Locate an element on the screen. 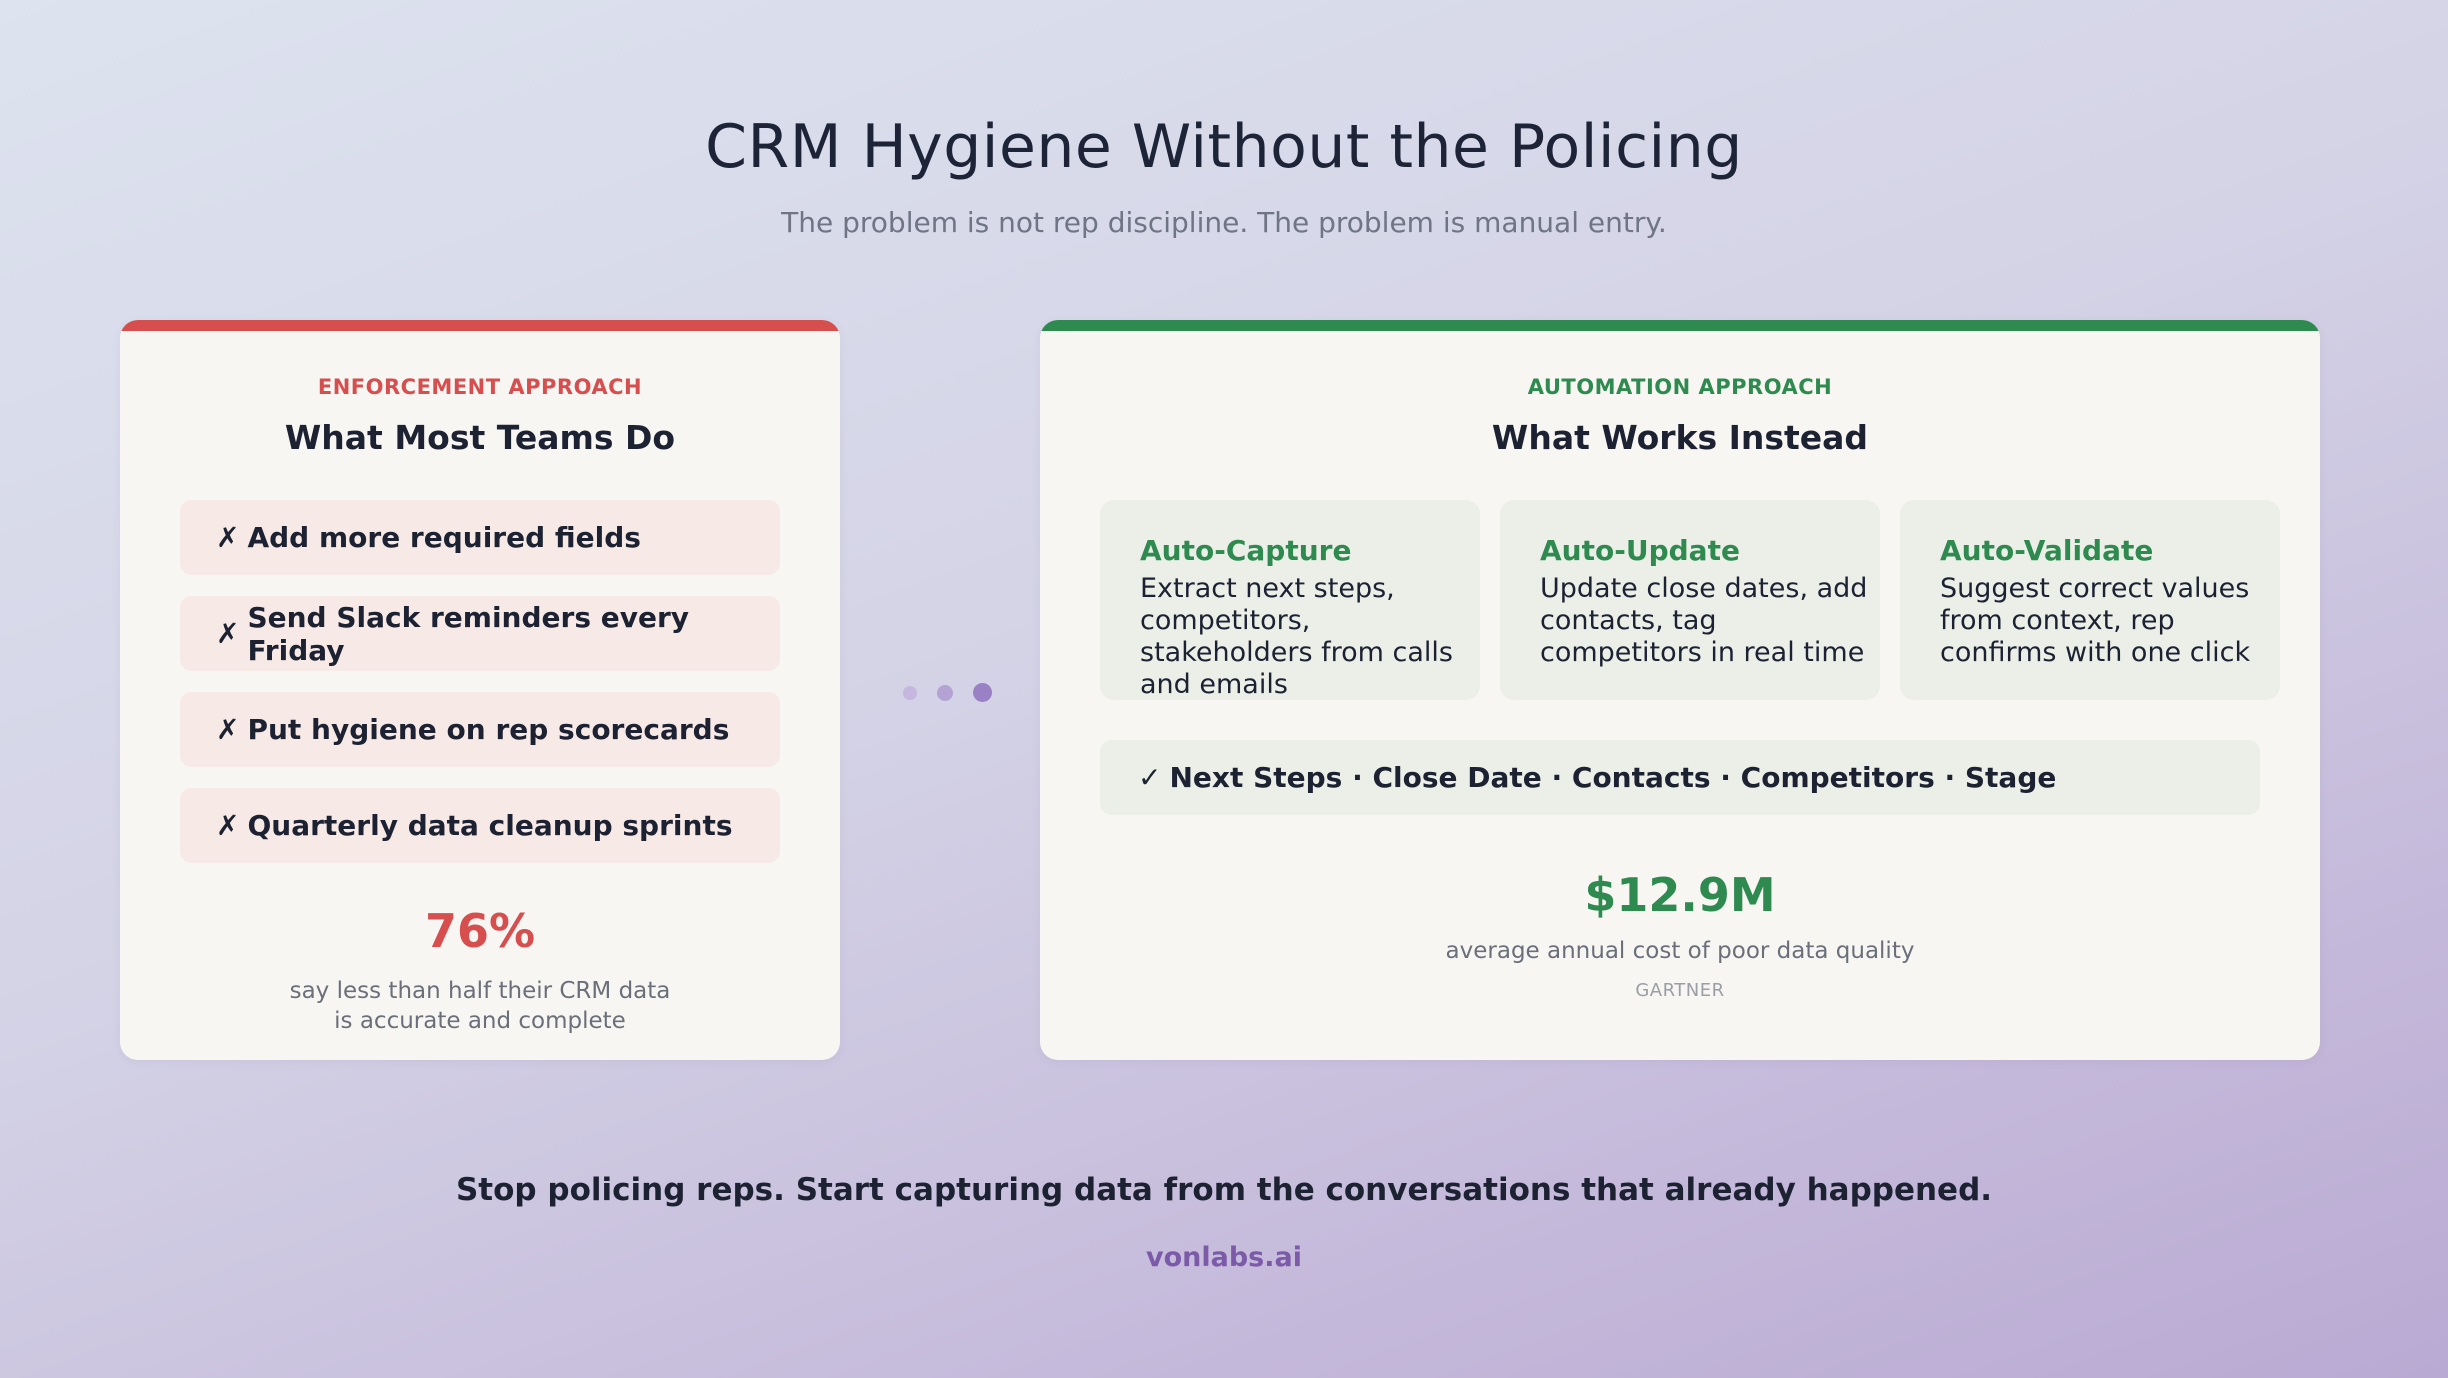 The width and height of the screenshot is (2448, 1378). stat-note: average annual cost of poor data quality is located at coordinates (1680, 951).